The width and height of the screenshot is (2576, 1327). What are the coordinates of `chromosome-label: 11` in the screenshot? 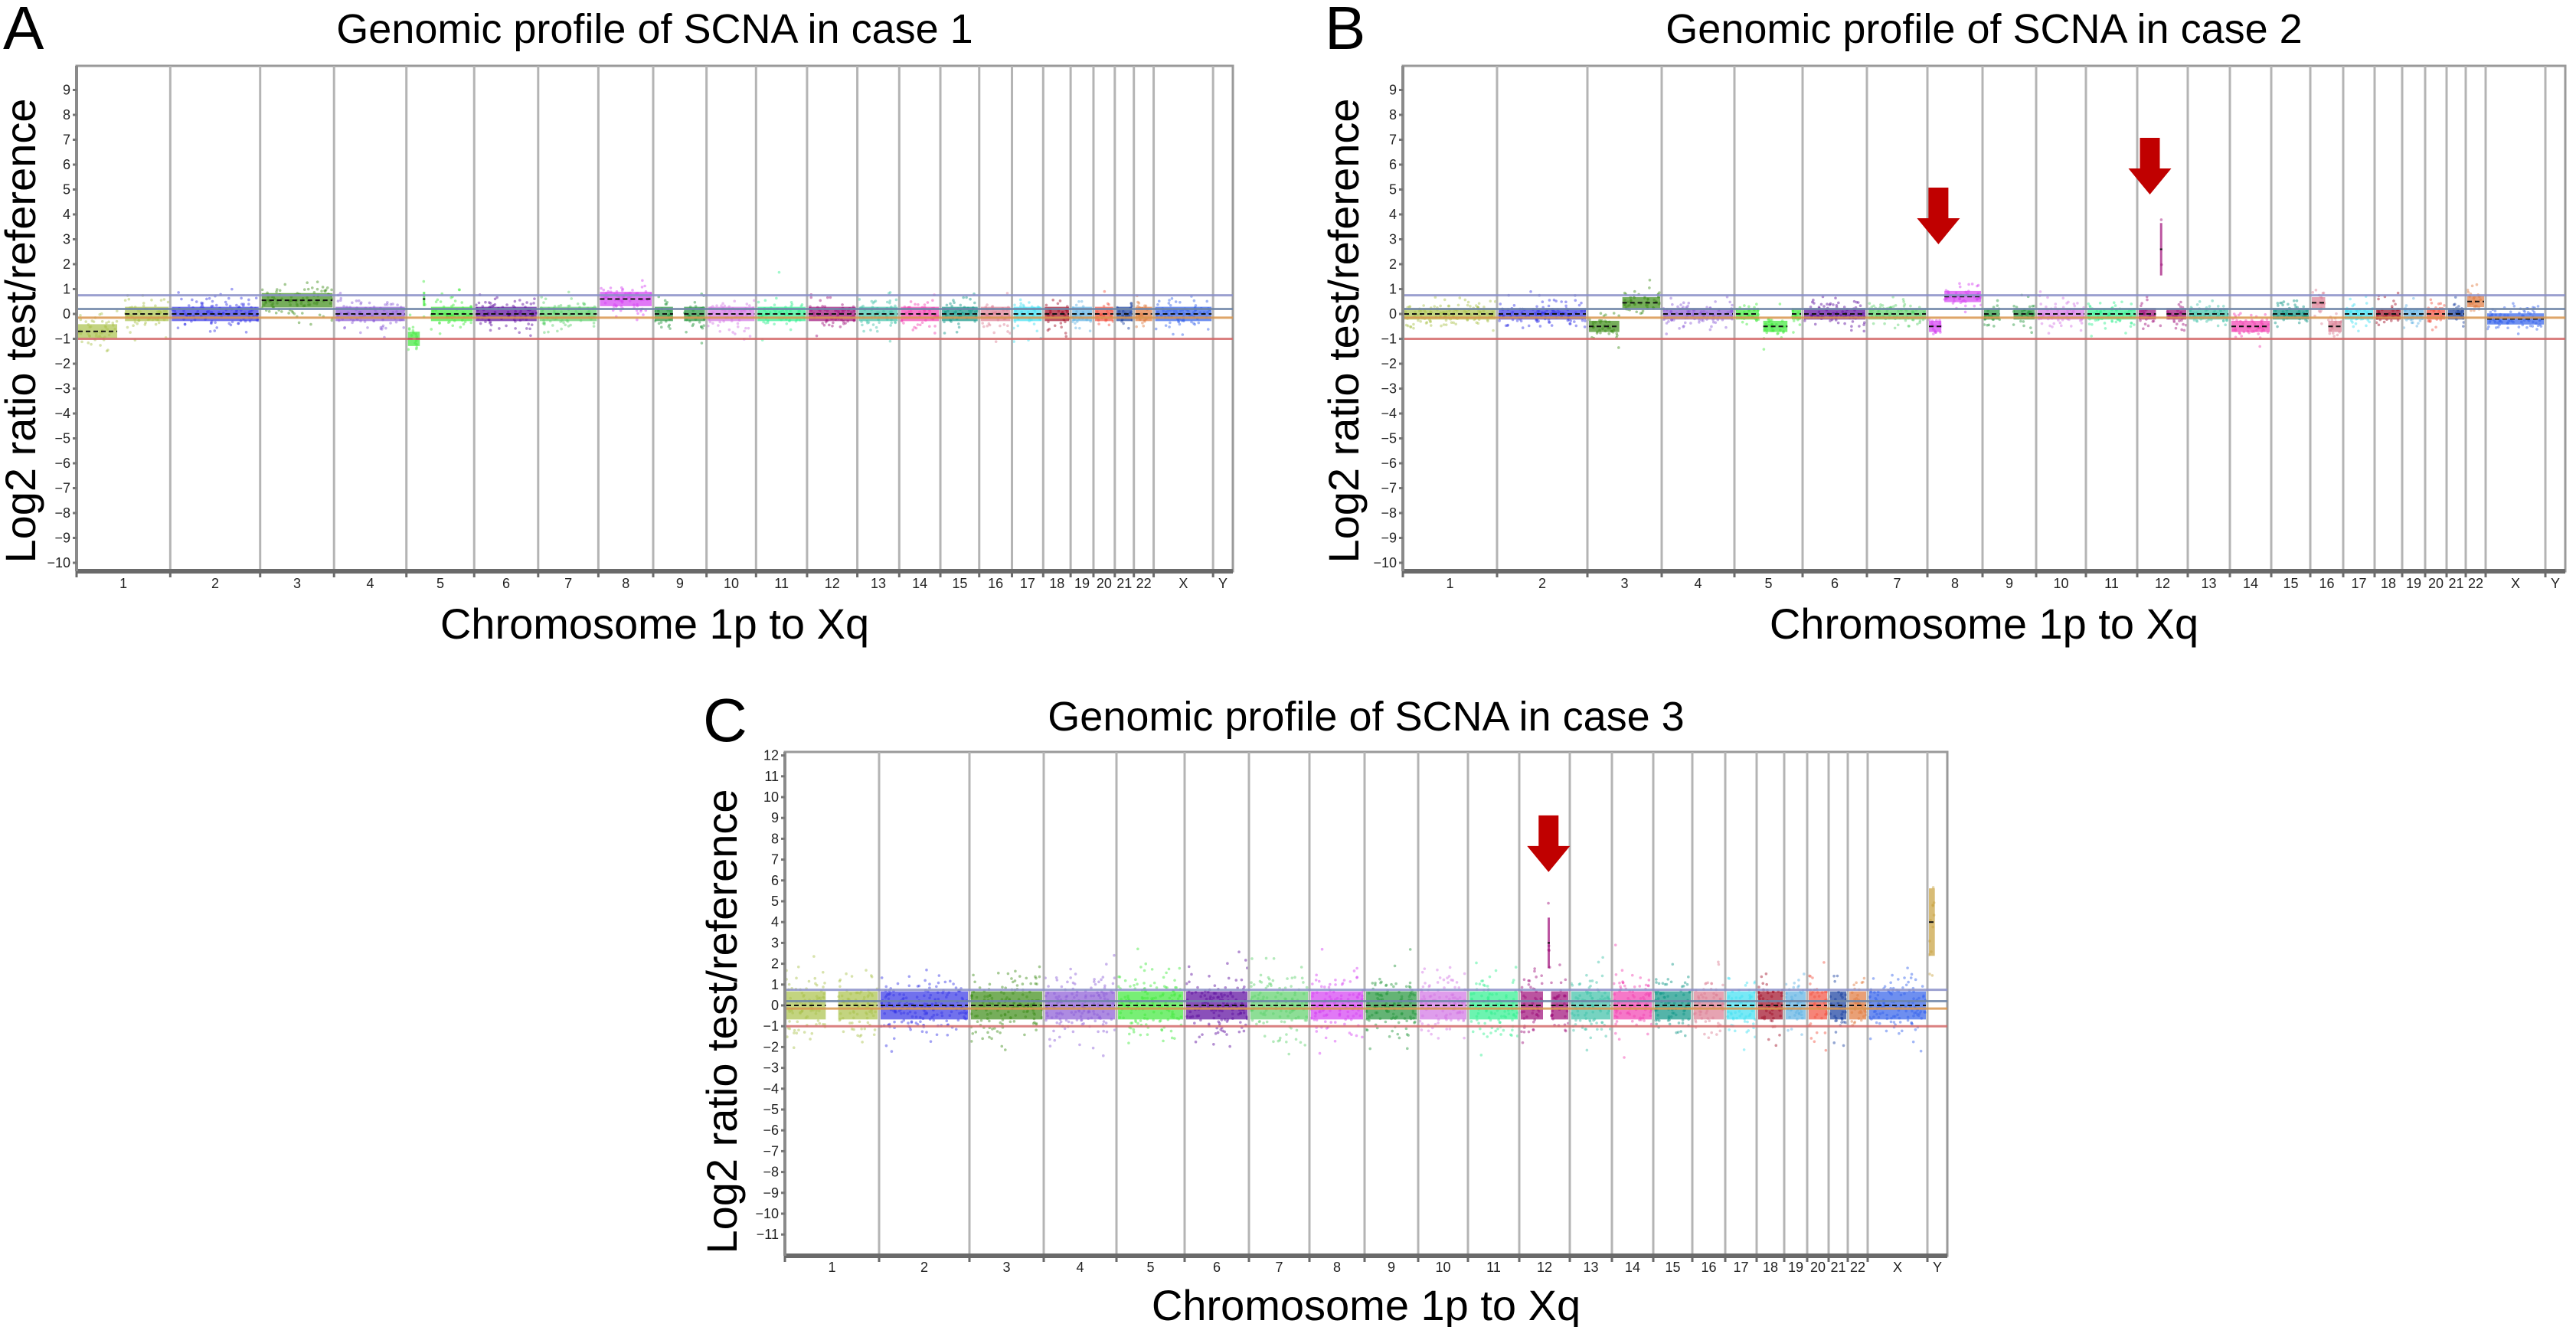 It's located at (781, 583).